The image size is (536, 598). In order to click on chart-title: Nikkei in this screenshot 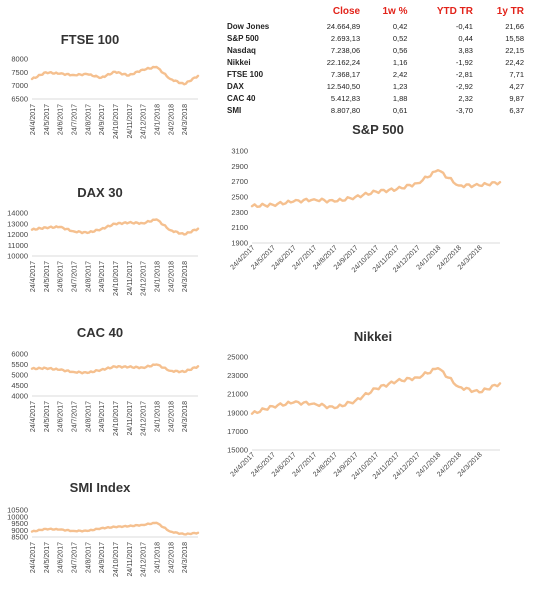, I will do `click(373, 336)`.